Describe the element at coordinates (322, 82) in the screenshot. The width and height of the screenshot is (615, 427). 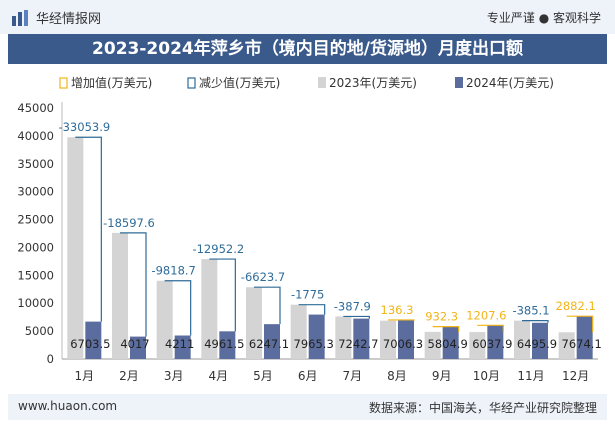
I see `legend-2023-swatch` at that location.